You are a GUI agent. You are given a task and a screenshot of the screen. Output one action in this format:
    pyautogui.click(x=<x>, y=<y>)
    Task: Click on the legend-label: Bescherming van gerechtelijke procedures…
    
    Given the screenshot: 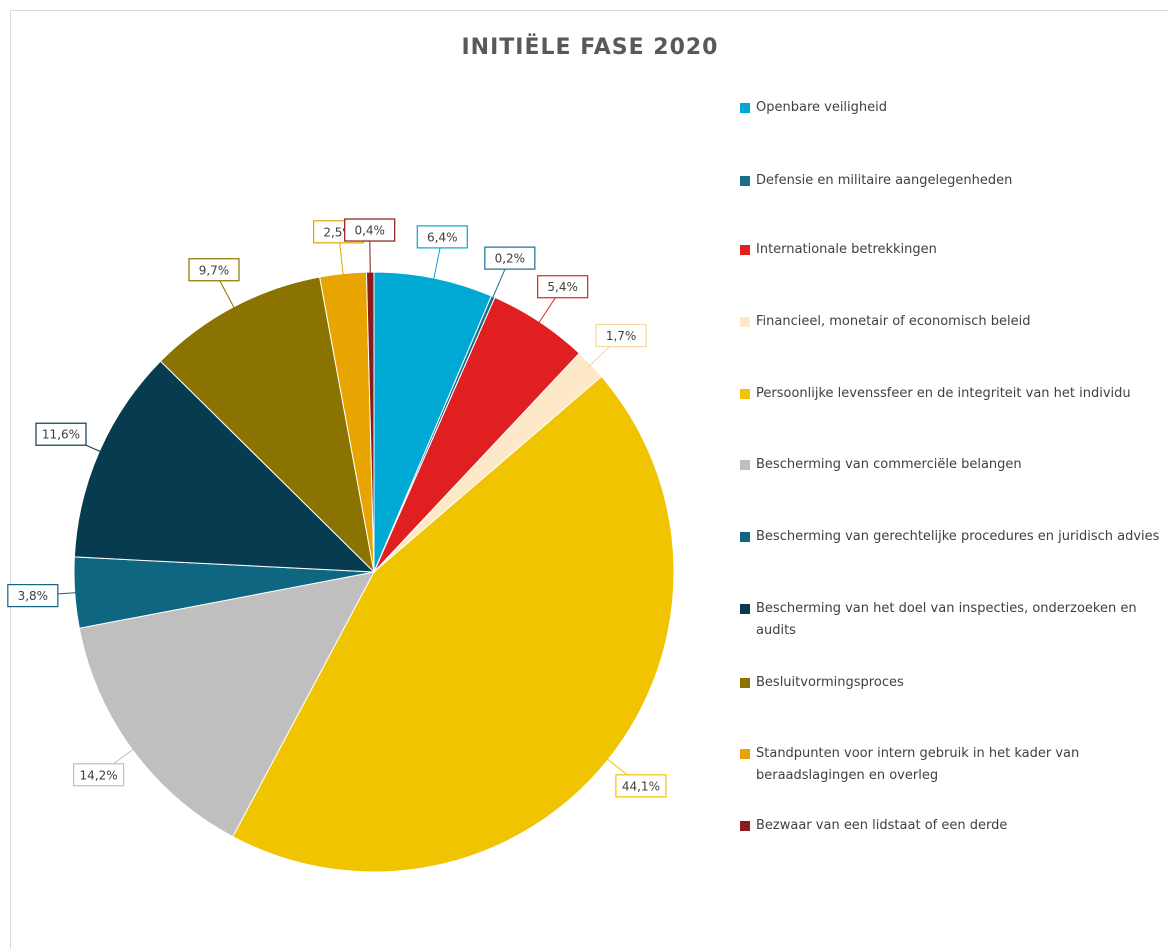 What is the action you would take?
    pyautogui.click(x=958, y=536)
    